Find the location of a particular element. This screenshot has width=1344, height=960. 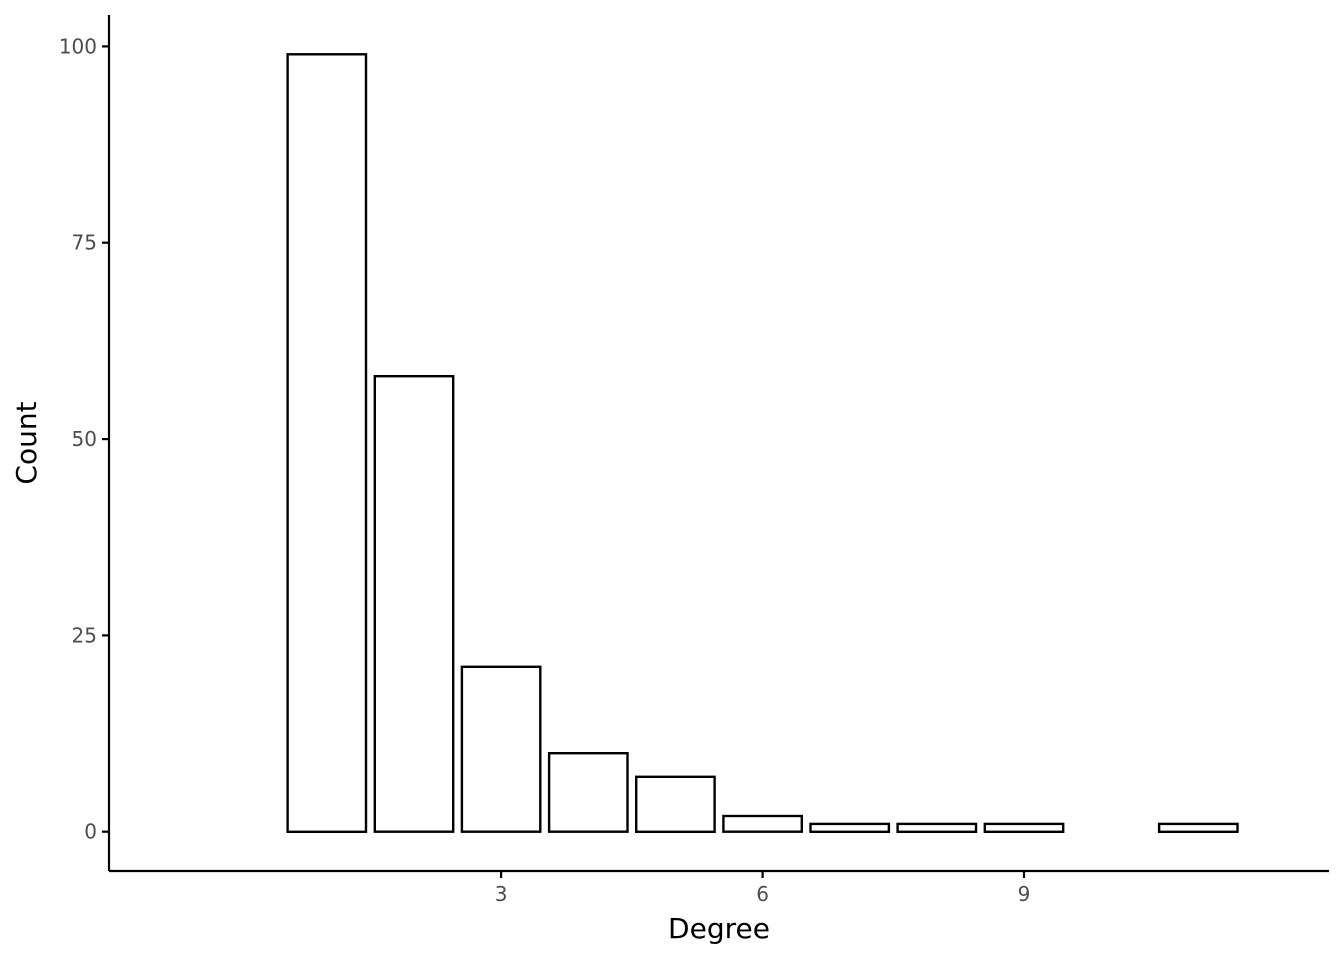

y-tick-label: 25 is located at coordinates (84, 635).